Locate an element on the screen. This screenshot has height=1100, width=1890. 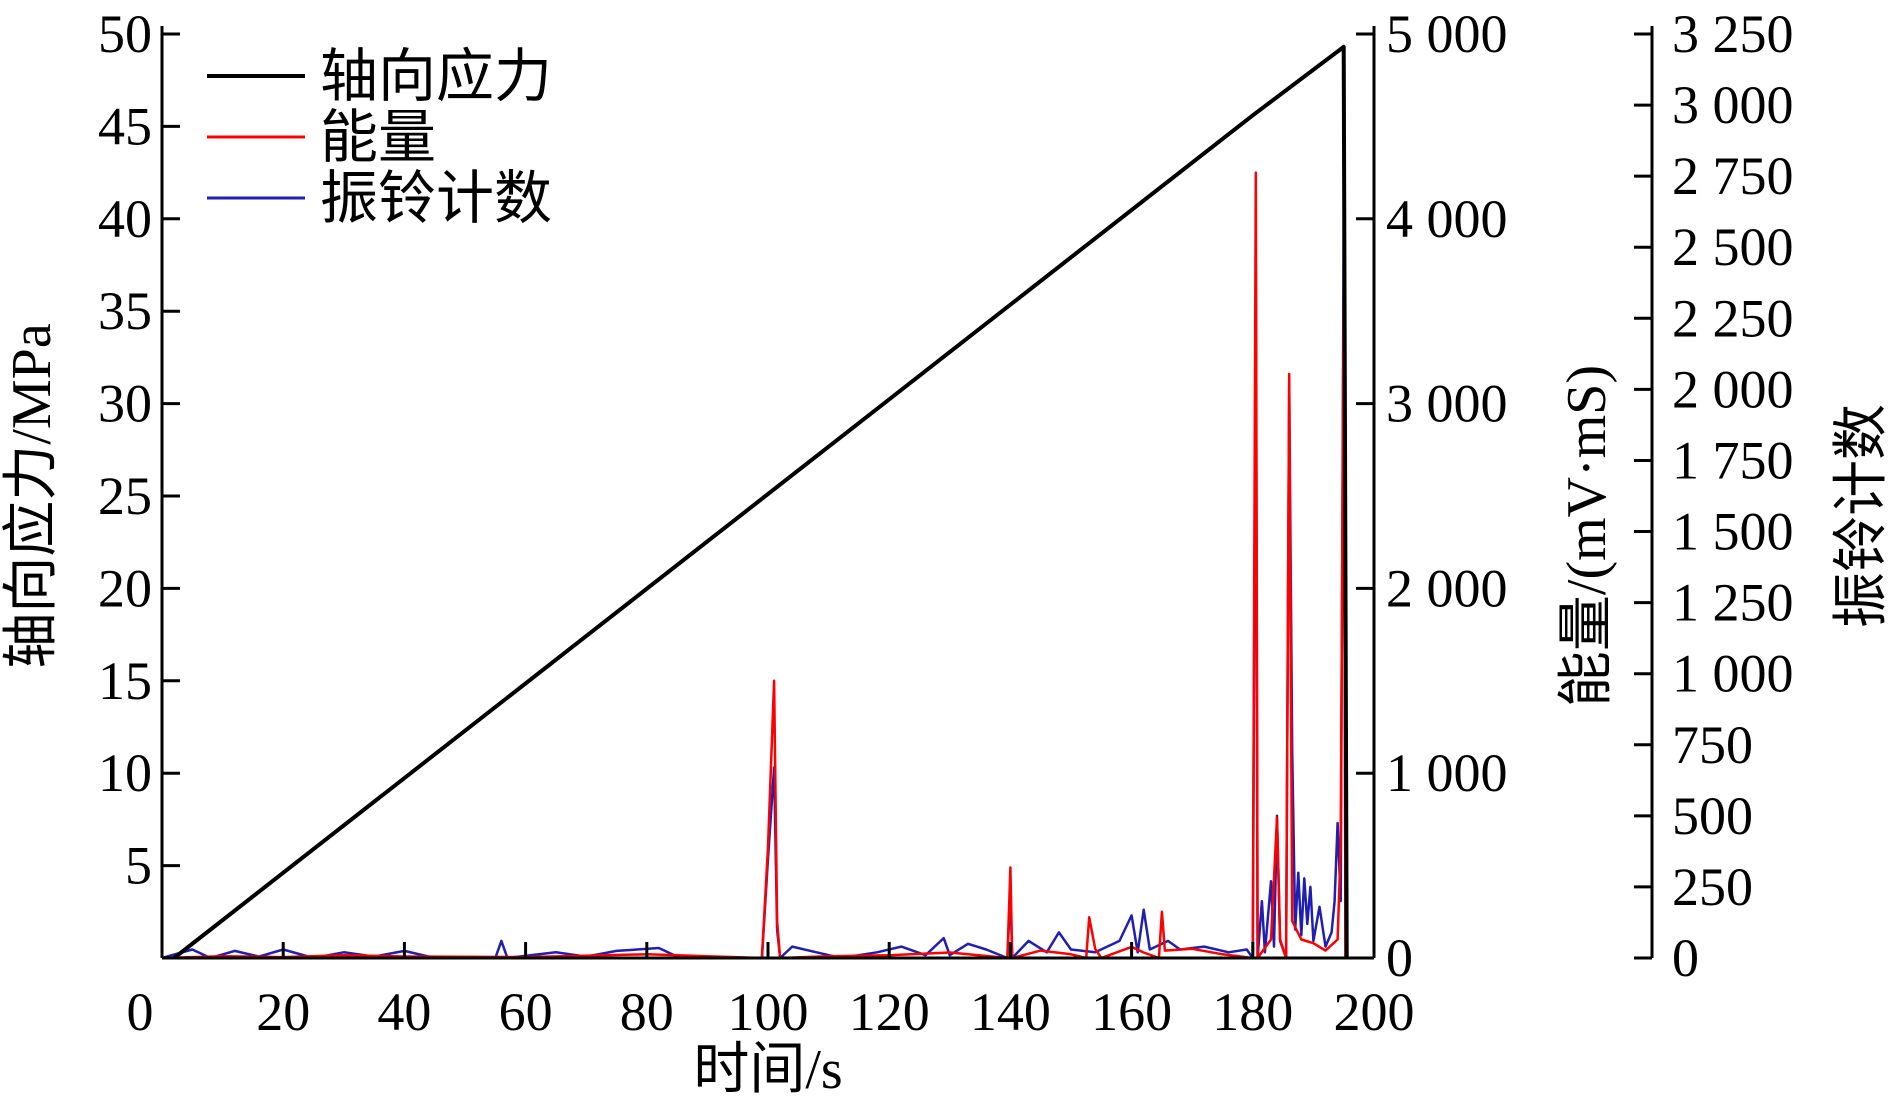
count-tick-label: 2 500 is located at coordinates (1733, 247).